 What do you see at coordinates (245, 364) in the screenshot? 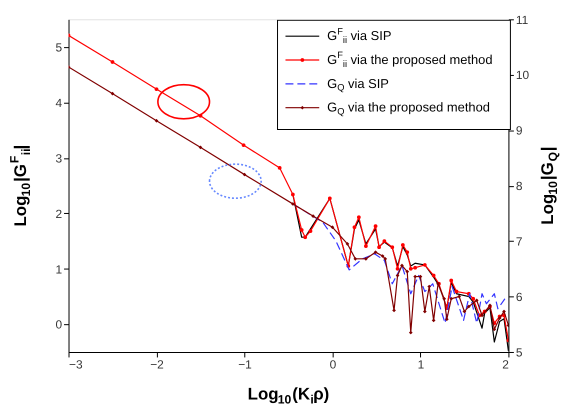
I see `x-tick-label: −1` at bounding box center [245, 364].